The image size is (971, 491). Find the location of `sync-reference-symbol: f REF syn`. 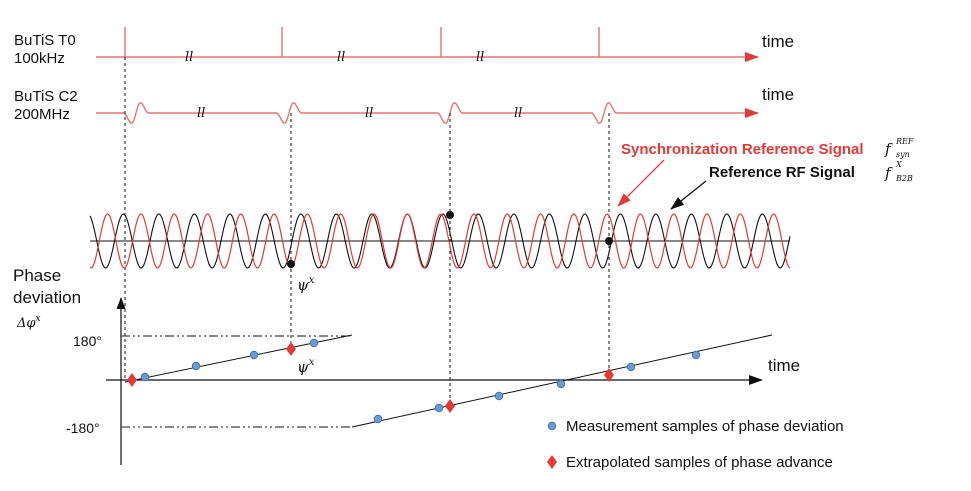

sync-reference-symbol: f REF syn is located at coordinates (899, 148).